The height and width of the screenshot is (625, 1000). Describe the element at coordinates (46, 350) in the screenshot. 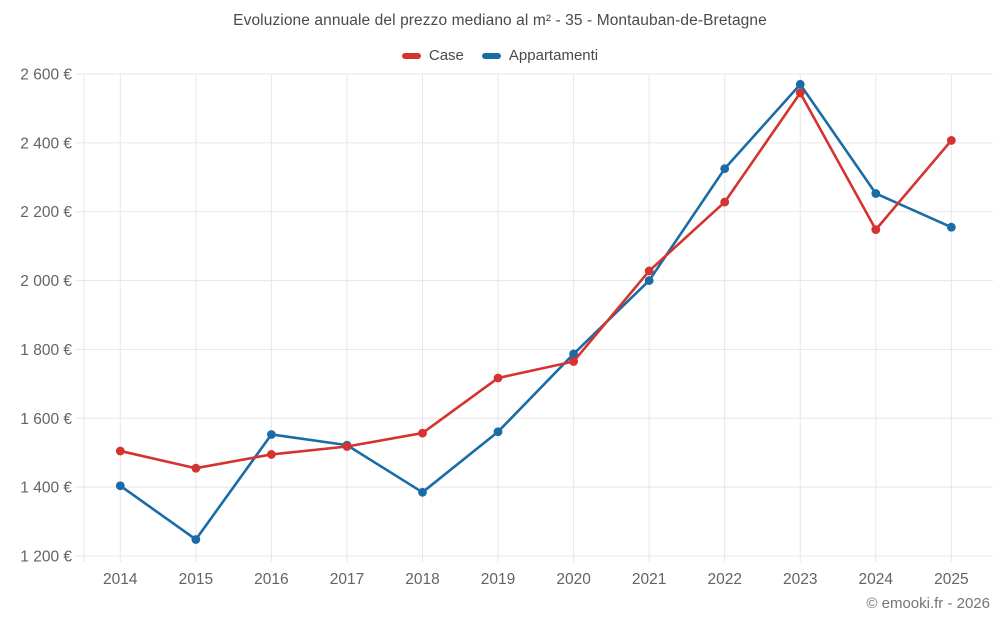

I see `y-axis-tick-label: 1 800 €` at that location.